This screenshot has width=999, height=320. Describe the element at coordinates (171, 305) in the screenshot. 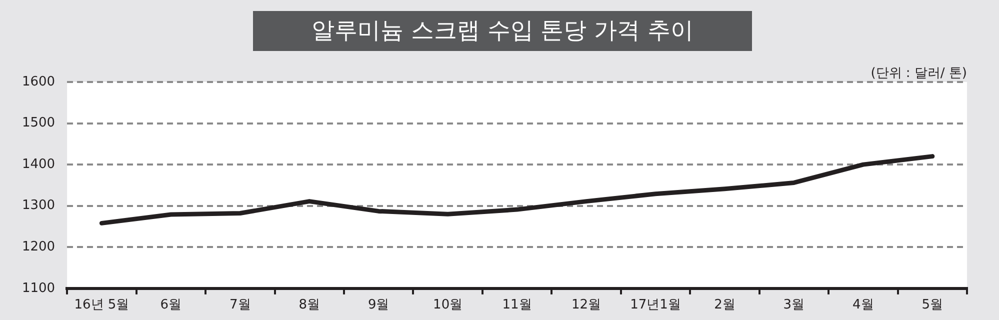

I see `x-tick-label: 6월` at that location.